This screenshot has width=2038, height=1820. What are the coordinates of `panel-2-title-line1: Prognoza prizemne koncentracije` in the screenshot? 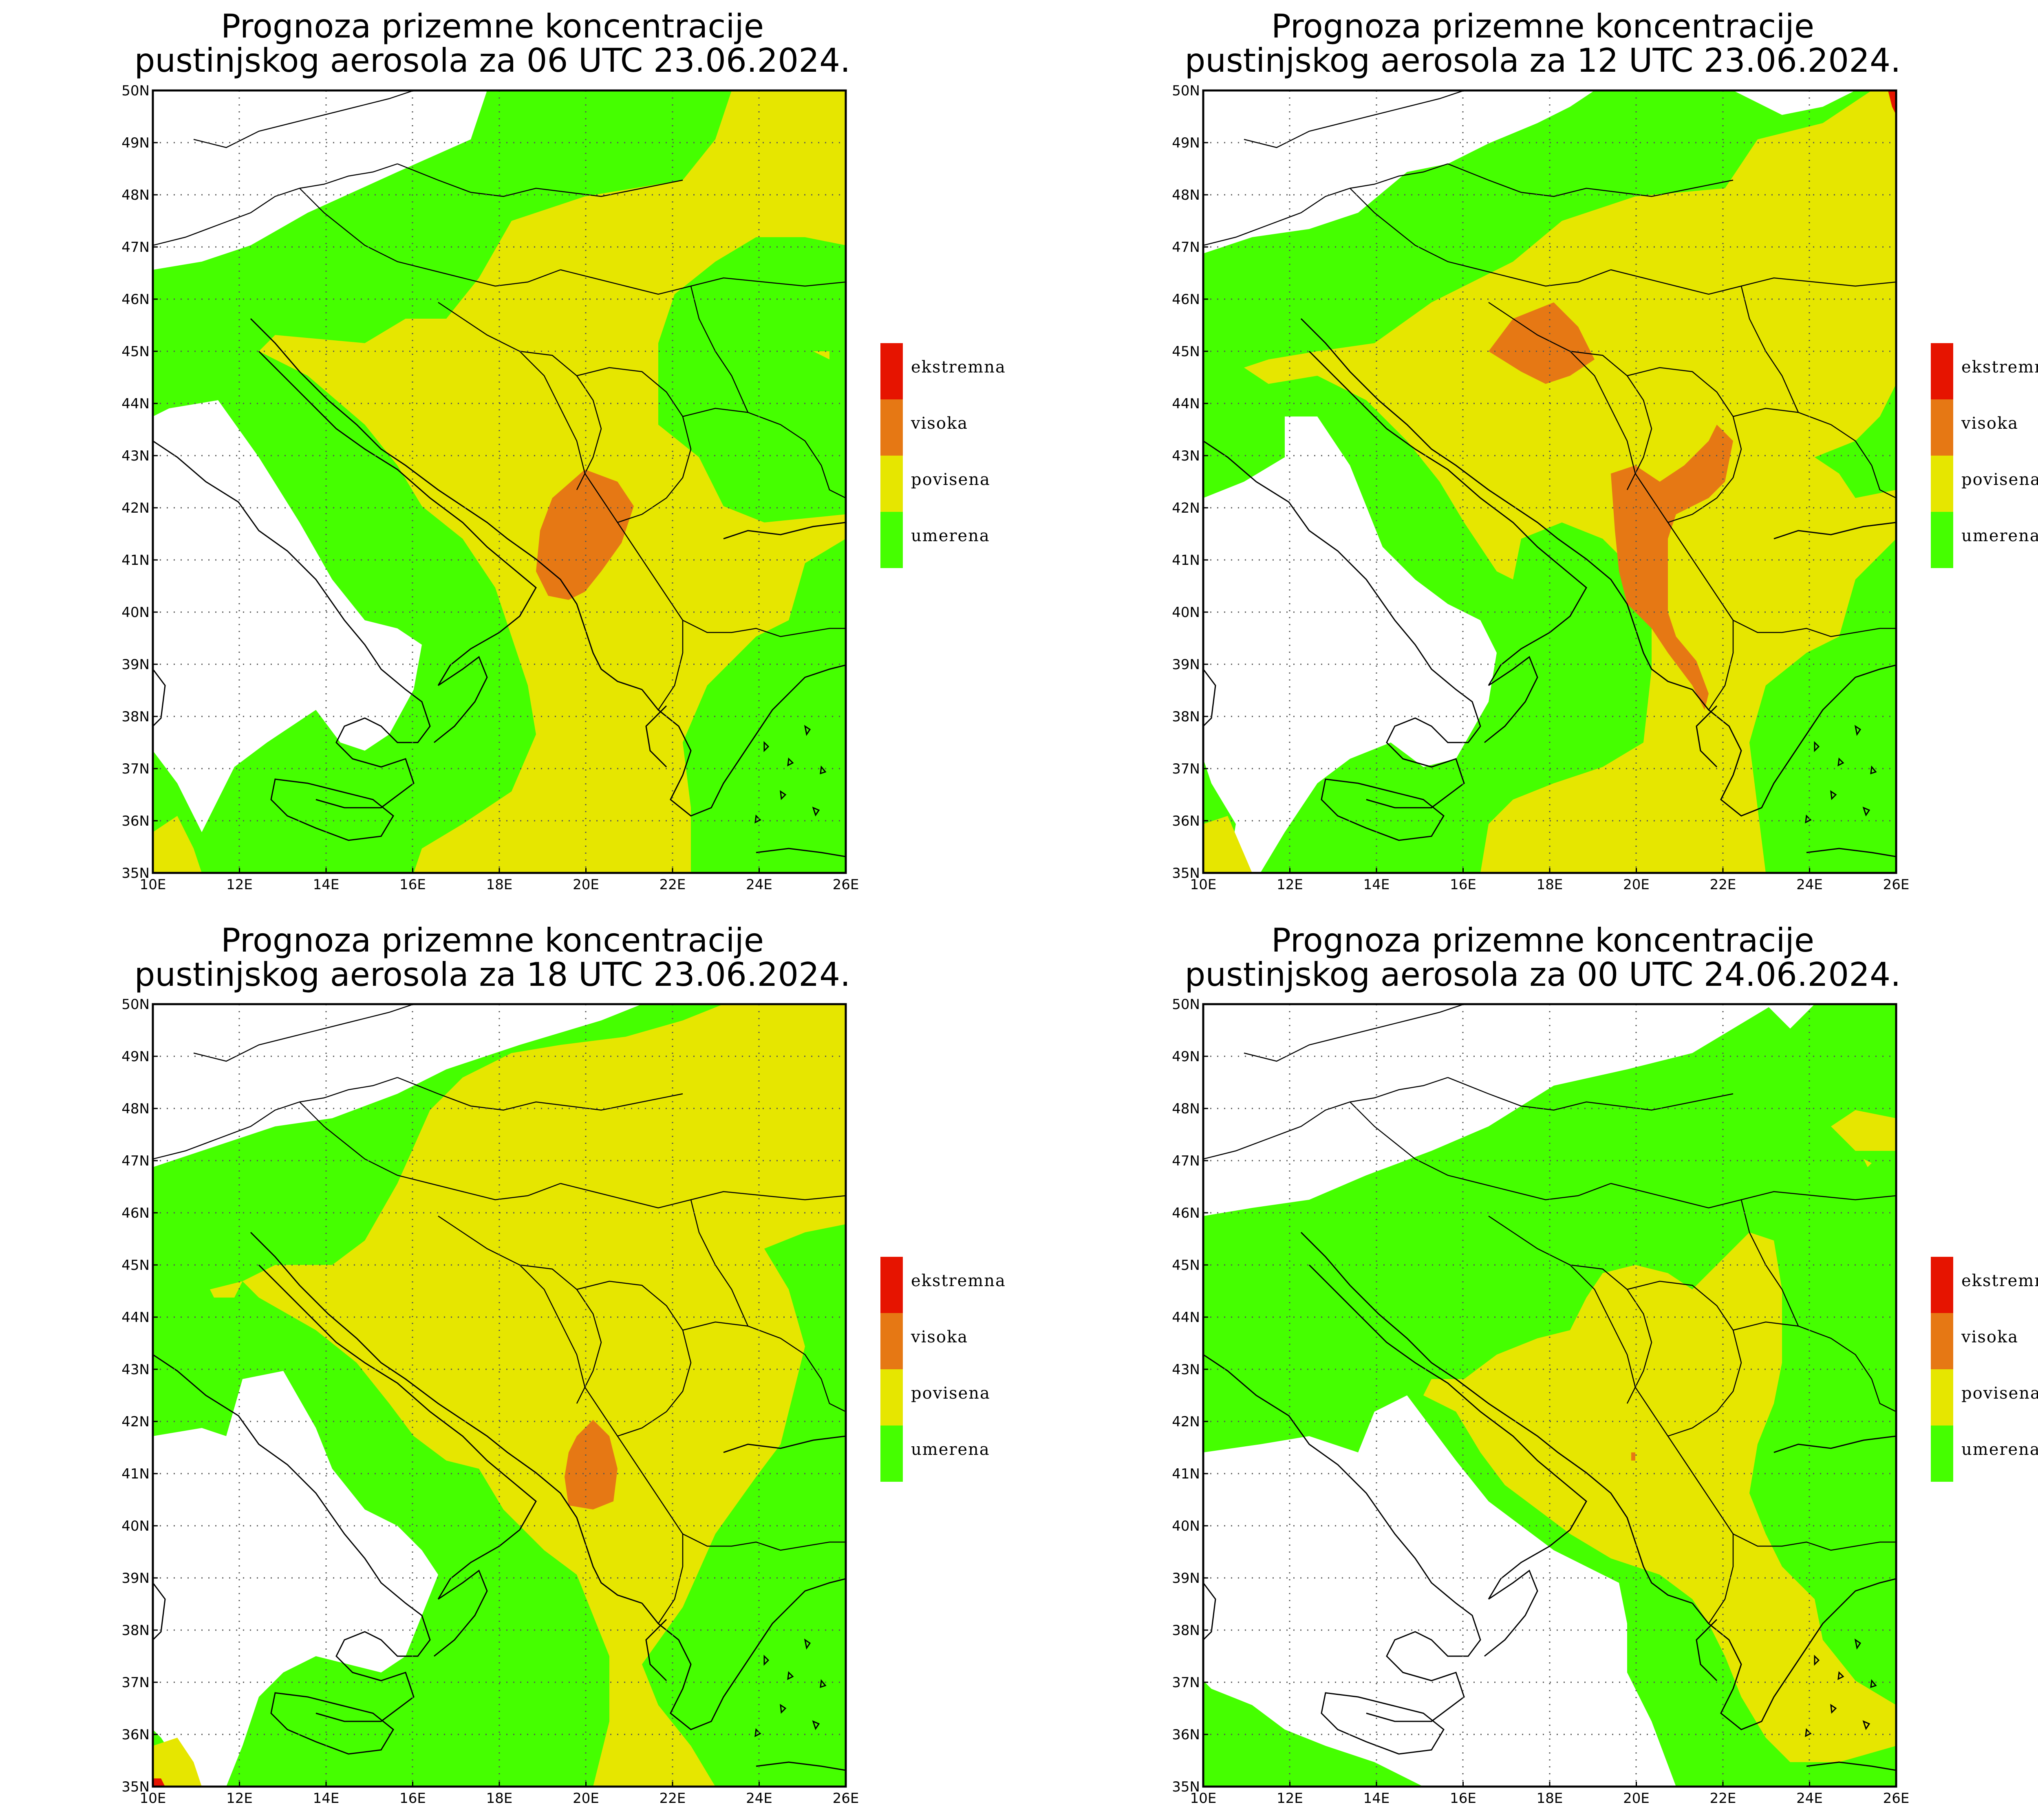 It's located at (1543, 26).